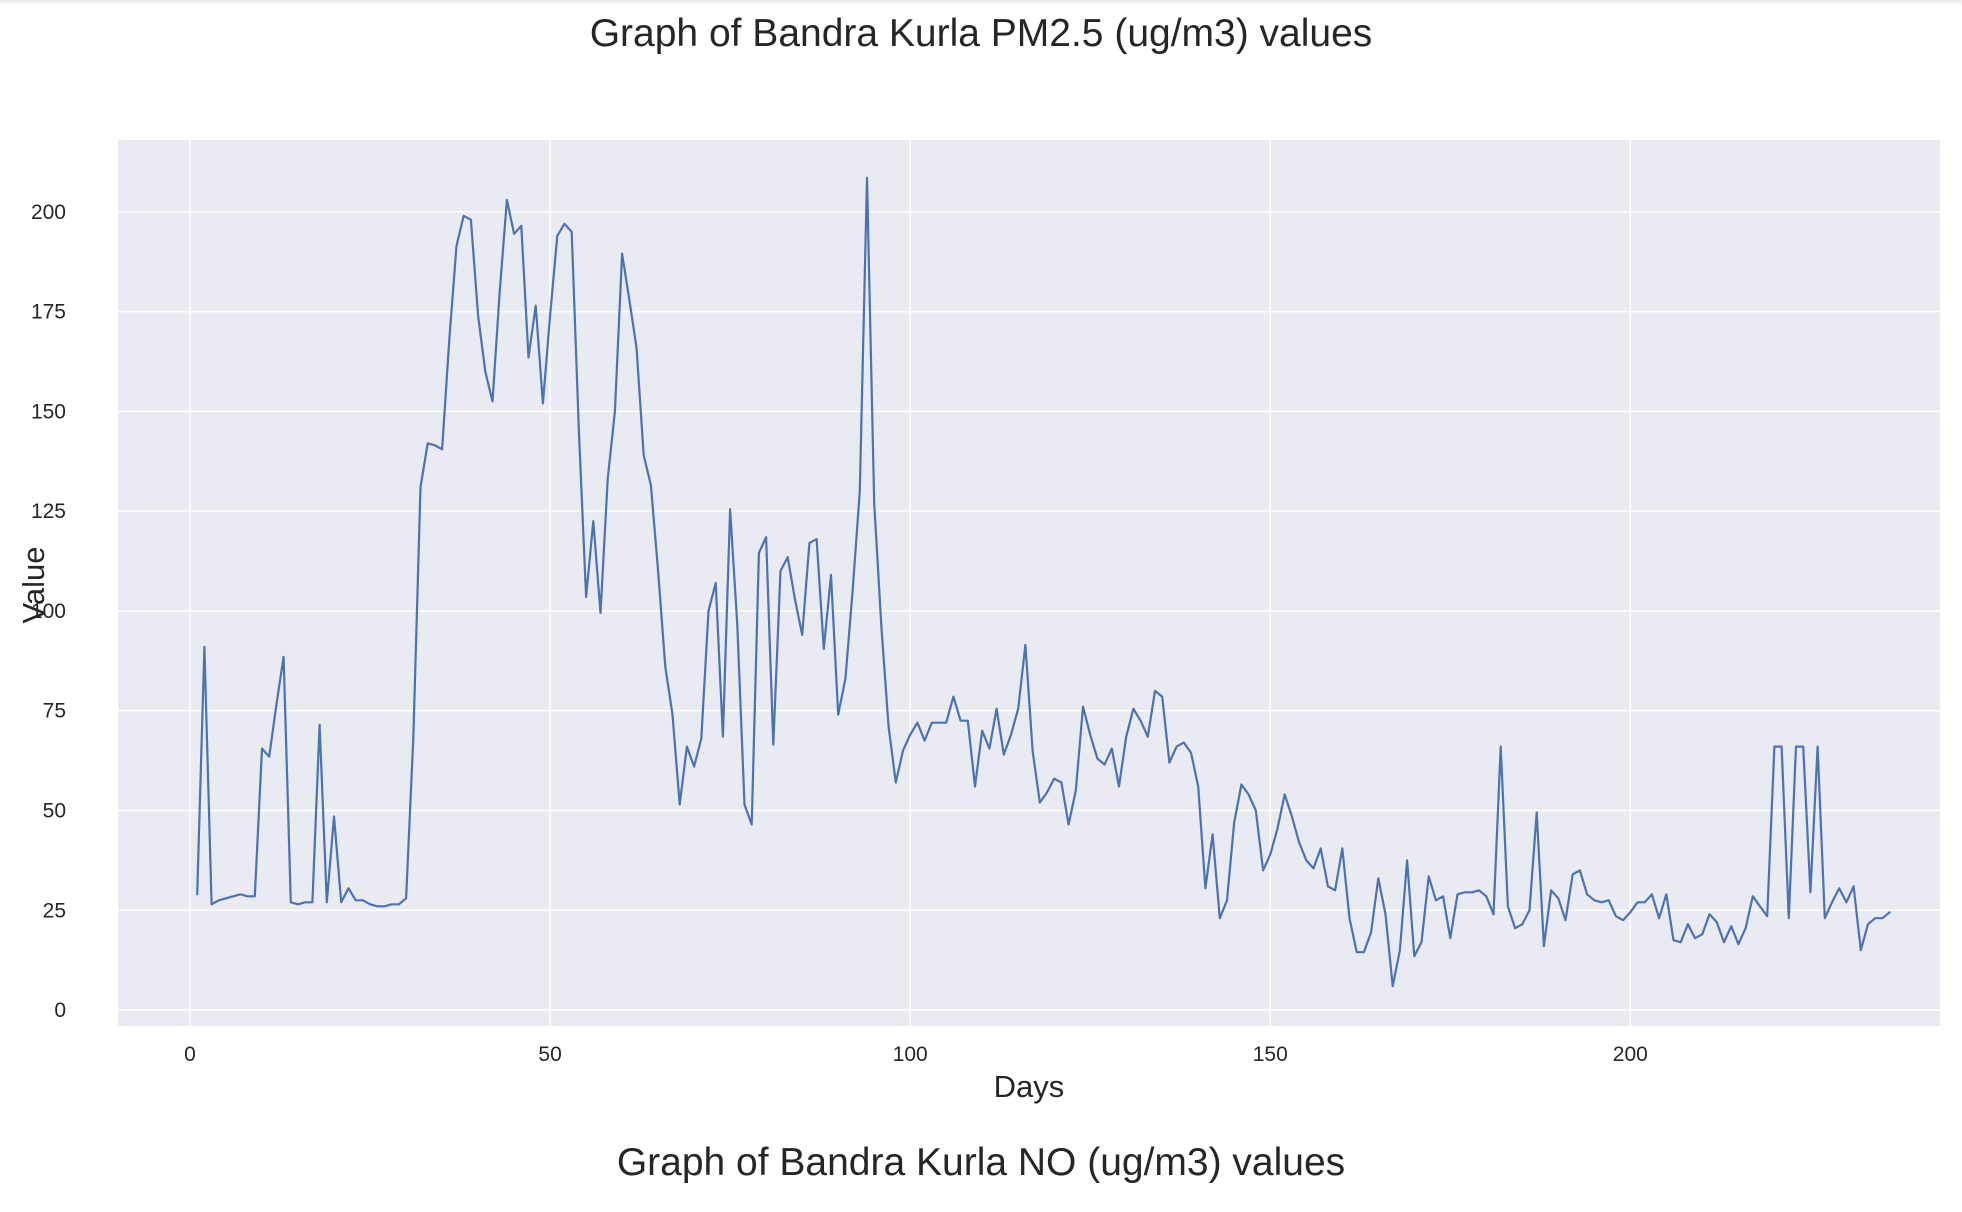  What do you see at coordinates (1270, 1054) in the screenshot?
I see `x-tick-label: 150` at bounding box center [1270, 1054].